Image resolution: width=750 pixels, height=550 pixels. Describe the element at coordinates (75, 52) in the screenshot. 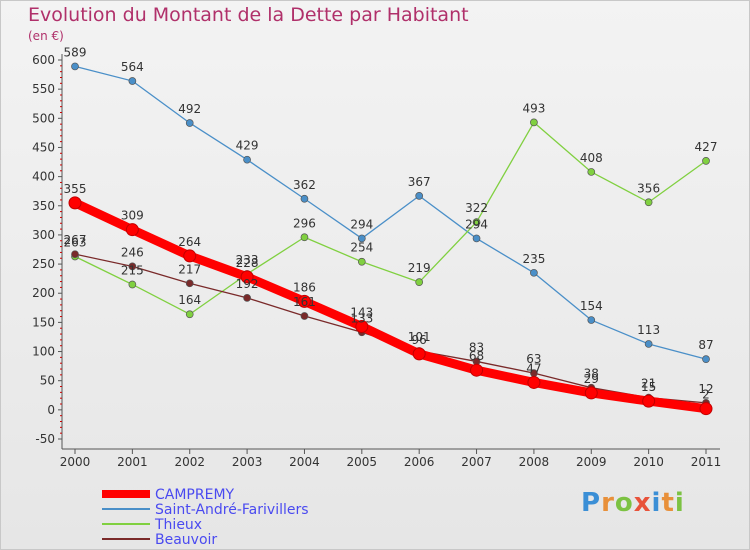

I see `data-label: 589` at that location.